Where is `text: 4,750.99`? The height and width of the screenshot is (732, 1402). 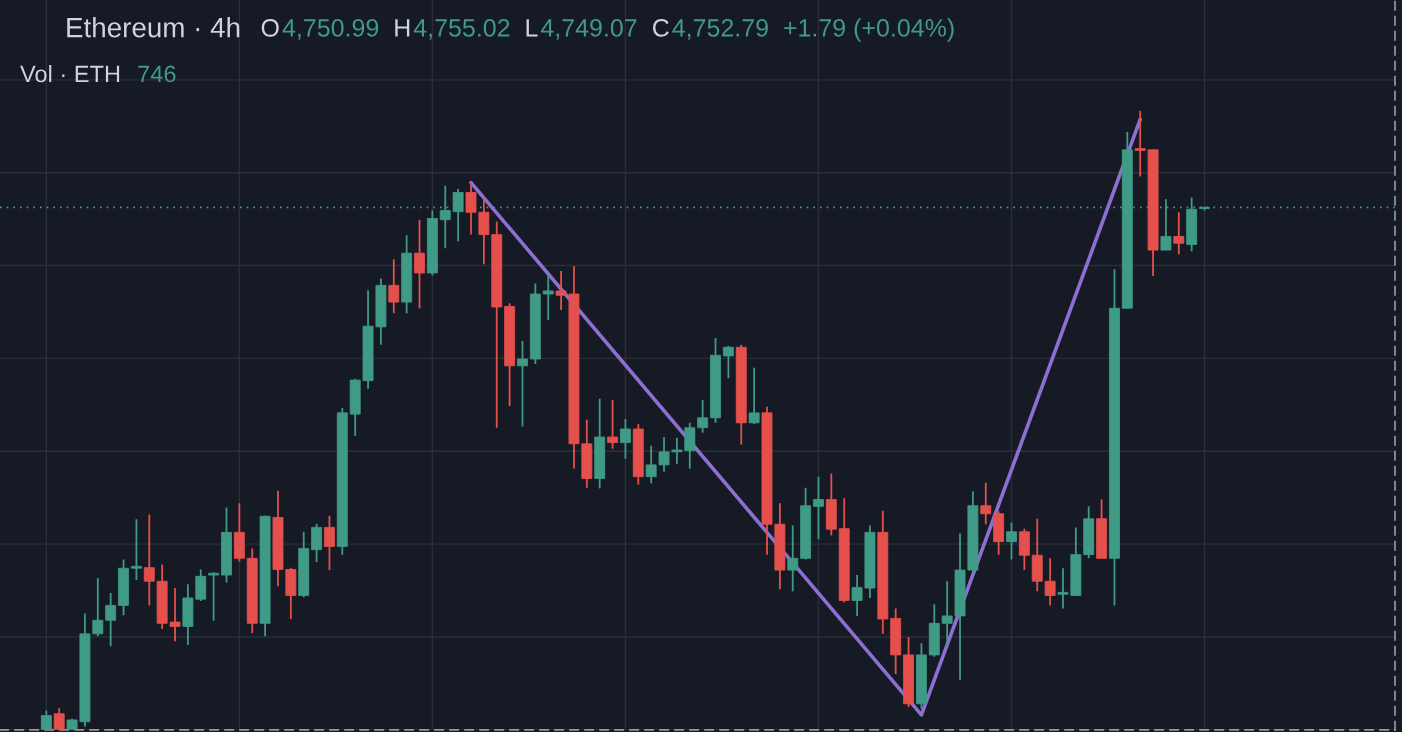 text: 4,750.99 is located at coordinates (330, 29).